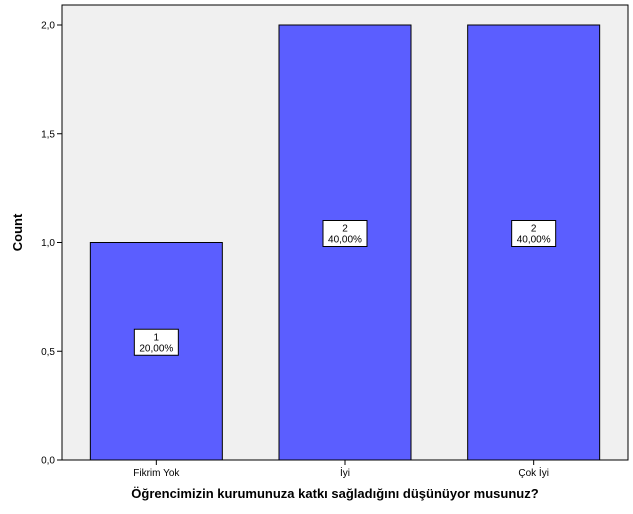 The width and height of the screenshot is (633, 514). Describe the element at coordinates (17, 232) in the screenshot. I see `y-axis-title: Count` at that location.